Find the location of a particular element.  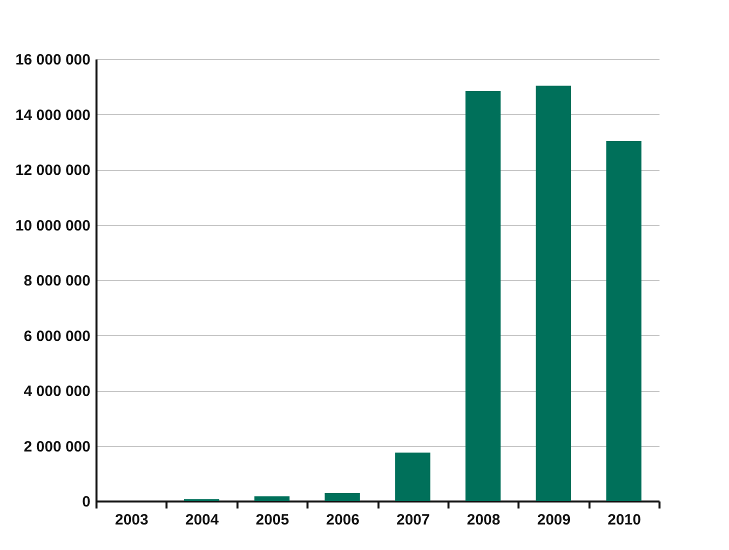

x-tick-label: 2010 is located at coordinates (624, 520).